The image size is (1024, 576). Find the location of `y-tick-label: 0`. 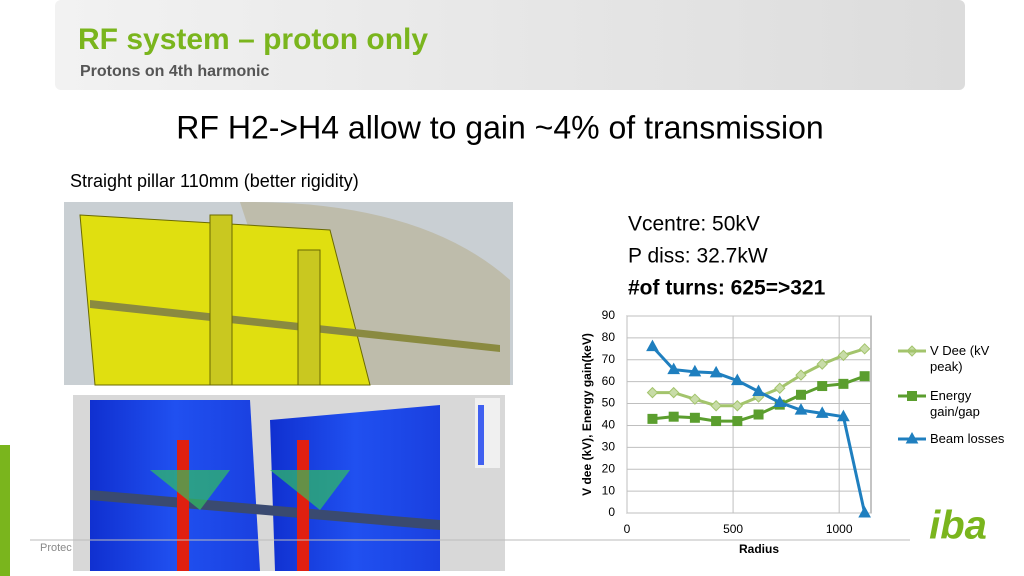

y-tick-label: 0 is located at coordinates (611, 512).